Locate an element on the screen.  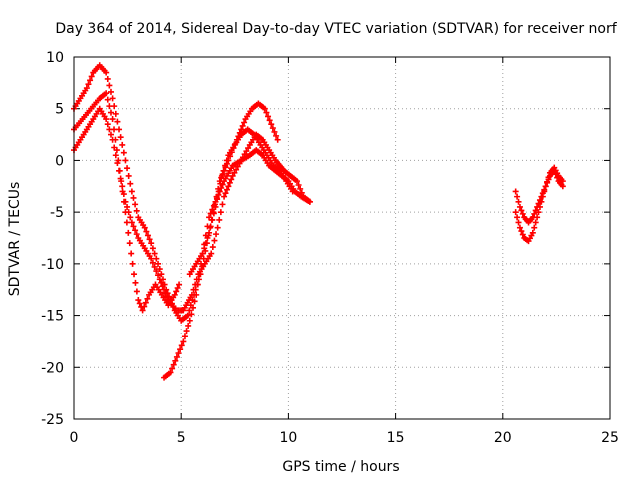
x-tick-label: 0 is located at coordinates (74, 438).